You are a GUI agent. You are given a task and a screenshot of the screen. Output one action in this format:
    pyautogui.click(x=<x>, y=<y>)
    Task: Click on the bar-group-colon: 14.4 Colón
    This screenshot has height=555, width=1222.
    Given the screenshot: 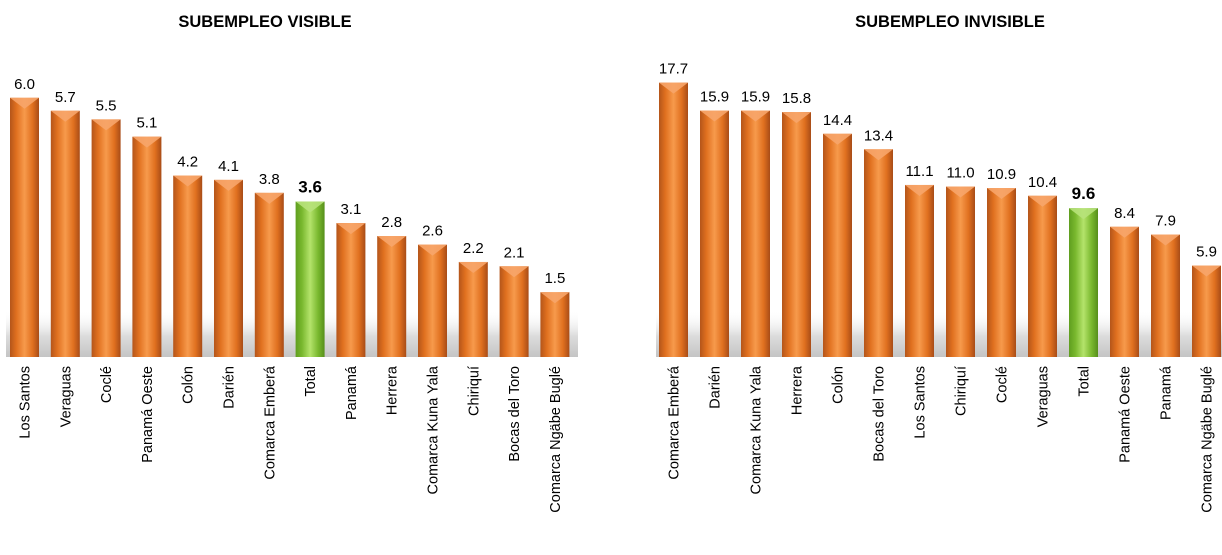 What is the action you would take?
    pyautogui.click(x=837, y=258)
    